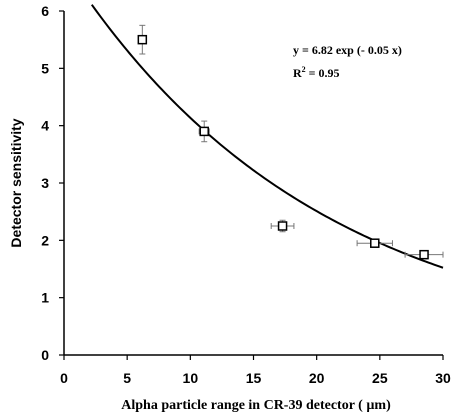 Image resolution: width=453 pixels, height=414 pixels. What do you see at coordinates (297, 73) in the screenshot?
I see `r-squared-symbol: R` at bounding box center [297, 73].